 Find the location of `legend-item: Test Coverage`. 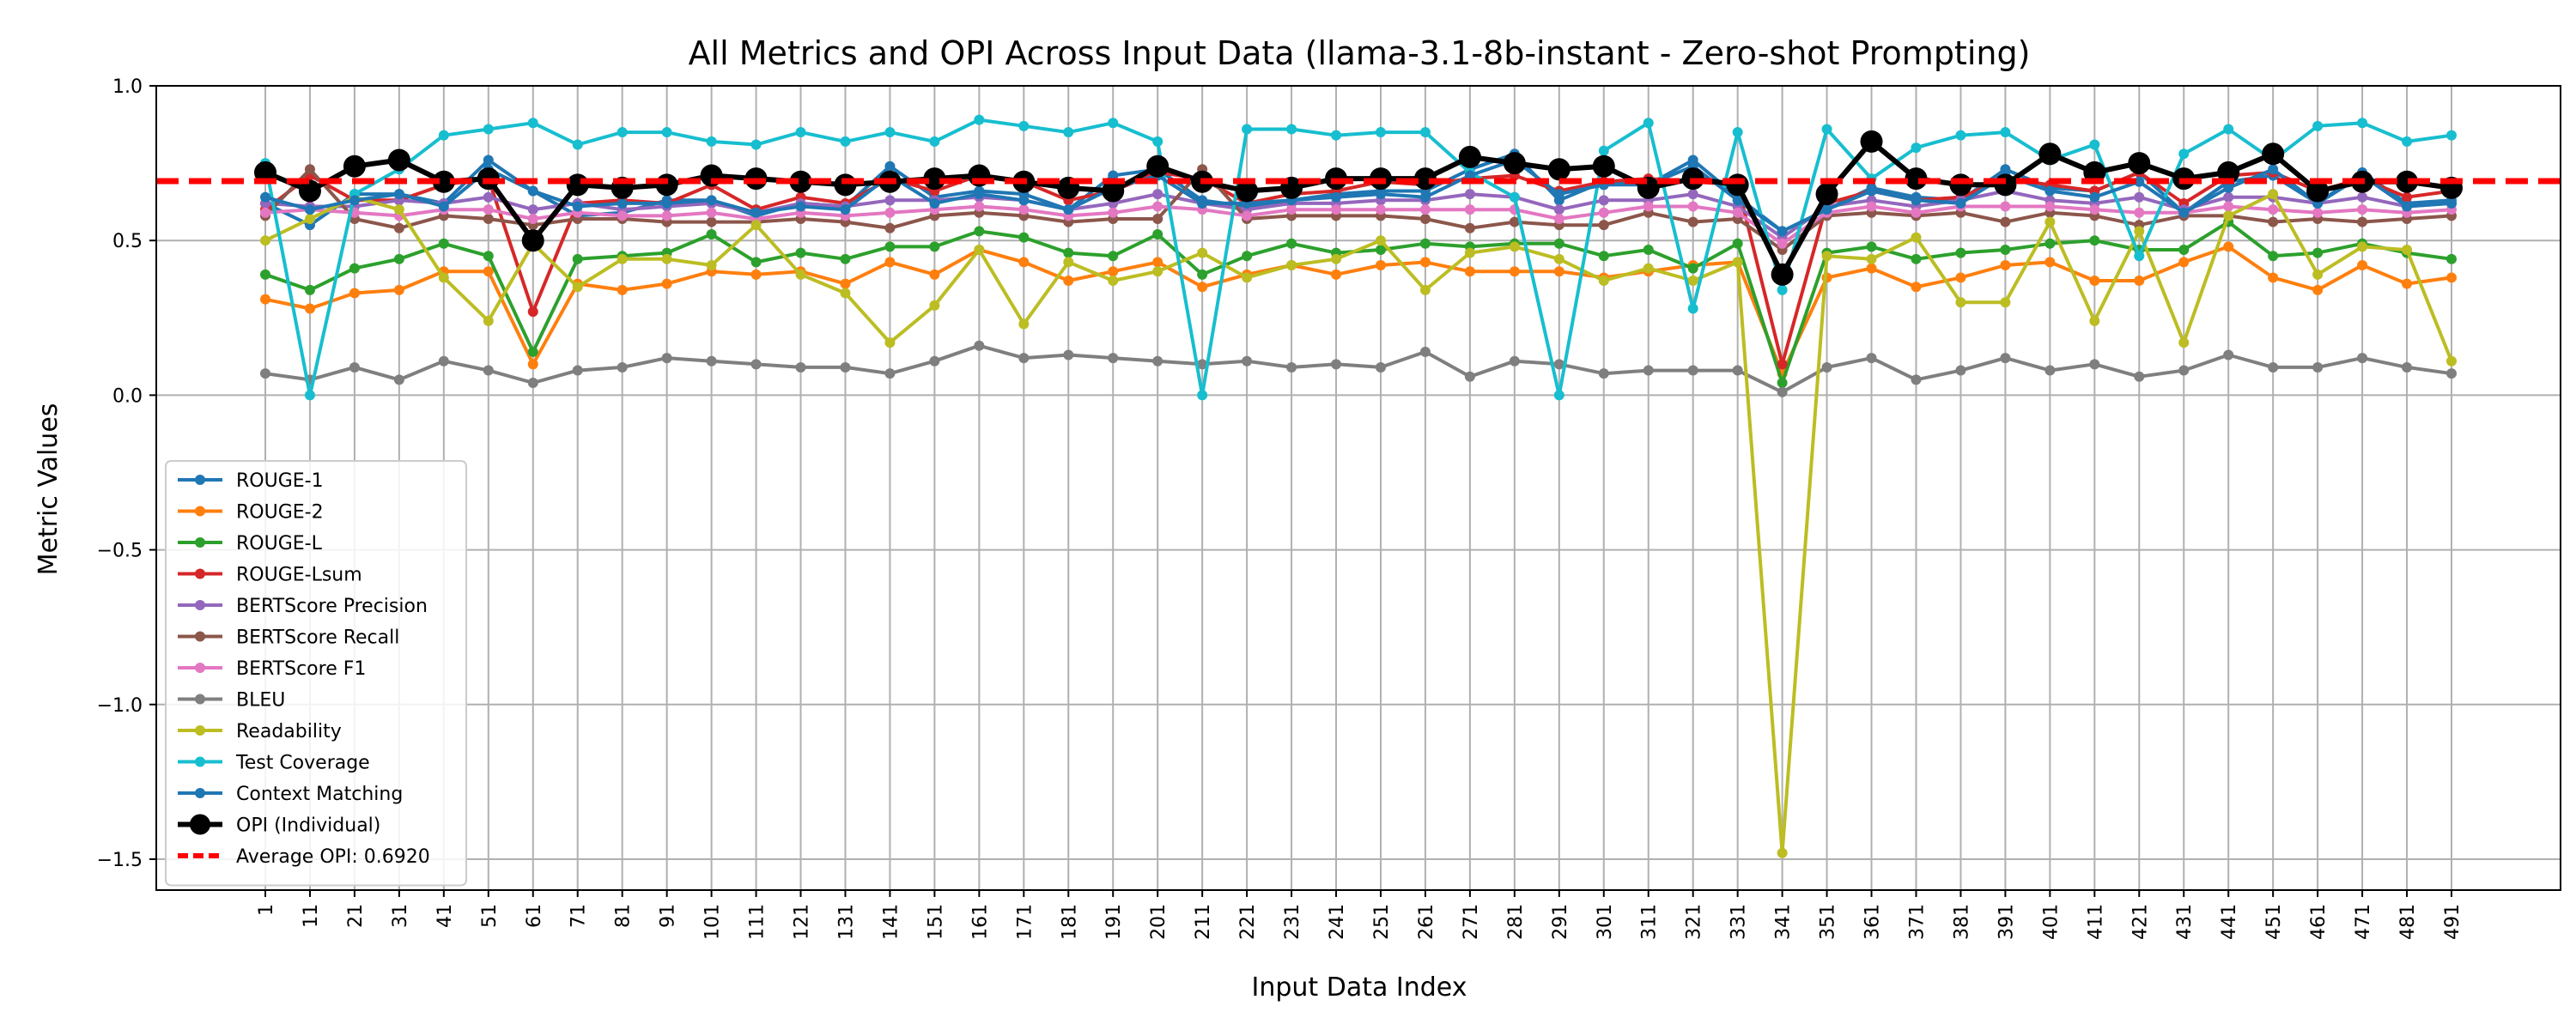

legend-item: Test Coverage is located at coordinates (274, 763).